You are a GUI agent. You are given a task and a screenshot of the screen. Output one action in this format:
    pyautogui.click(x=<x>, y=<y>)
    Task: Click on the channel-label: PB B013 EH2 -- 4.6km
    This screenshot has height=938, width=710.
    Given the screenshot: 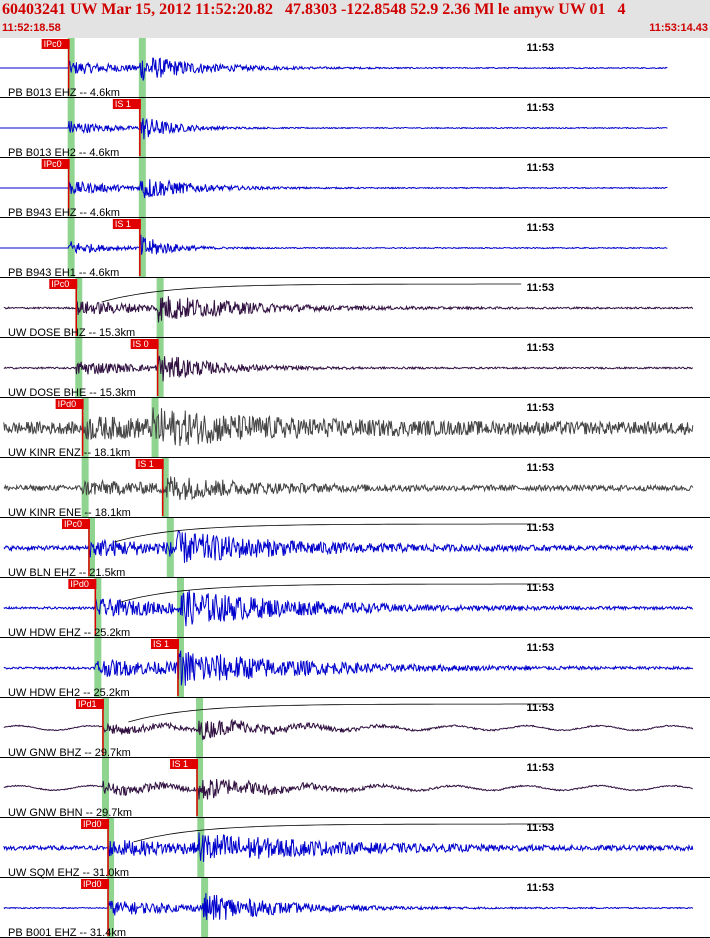 What is the action you would take?
    pyautogui.click(x=63, y=153)
    